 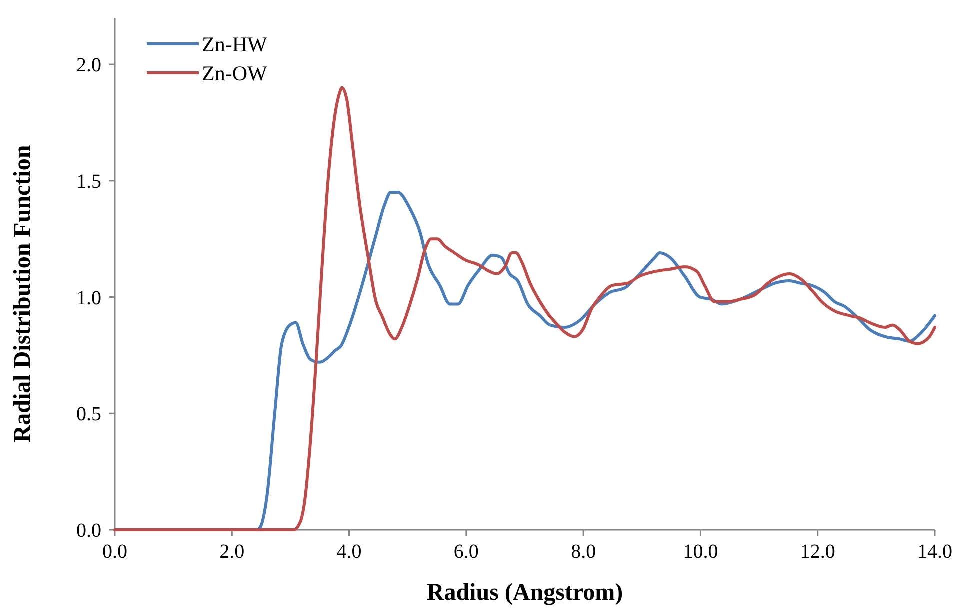 What do you see at coordinates (349, 552) in the screenshot?
I see `x-tick-label: 4.0` at bounding box center [349, 552].